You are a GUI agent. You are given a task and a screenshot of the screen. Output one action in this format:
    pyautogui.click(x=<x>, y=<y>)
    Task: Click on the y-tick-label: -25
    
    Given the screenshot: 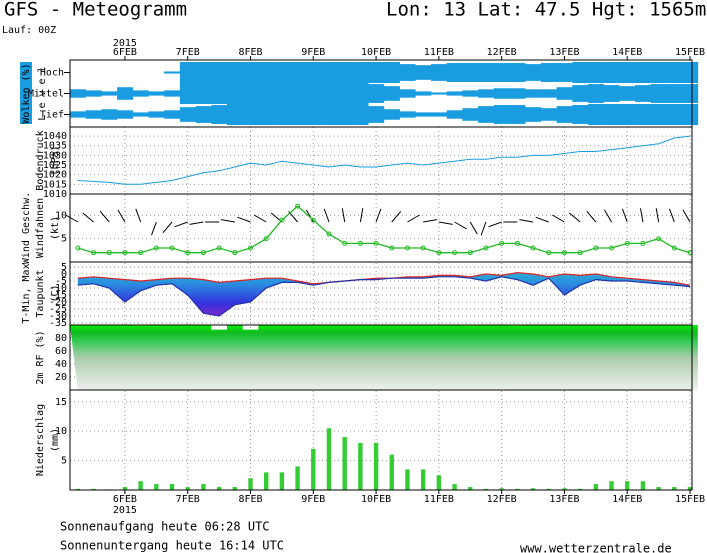 What is the action you would take?
    pyautogui.click(x=58, y=309)
    